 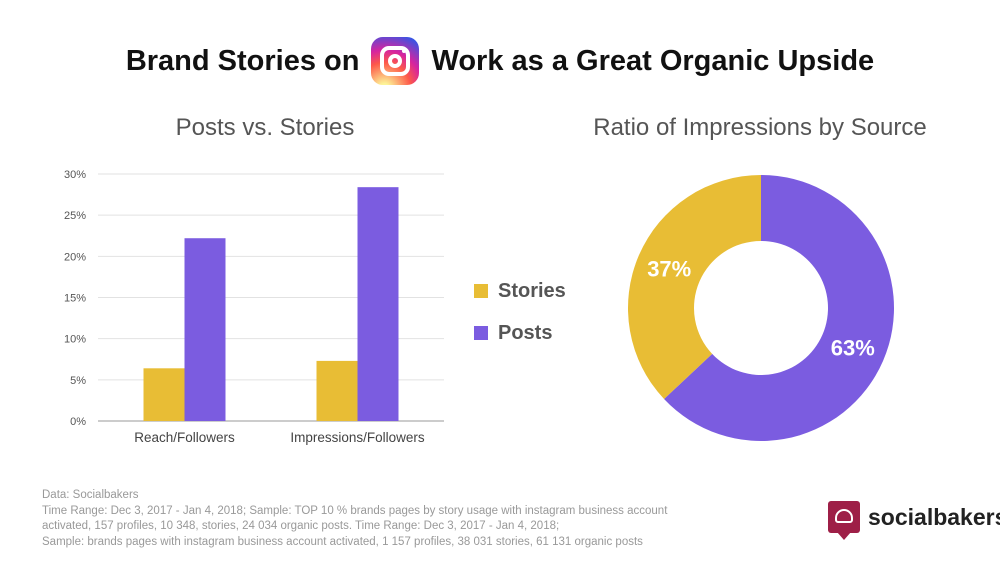 I want to click on headline-before: Brand Stories on, so click(x=242, y=60).